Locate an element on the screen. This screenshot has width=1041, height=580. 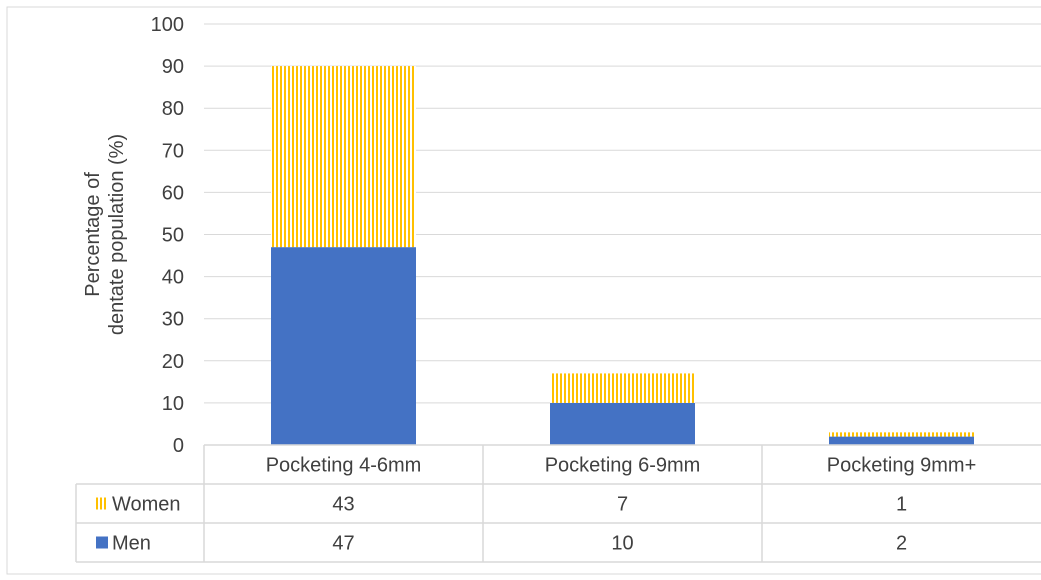
x-category-label: Pocketing 9mm+ is located at coordinates (902, 466).